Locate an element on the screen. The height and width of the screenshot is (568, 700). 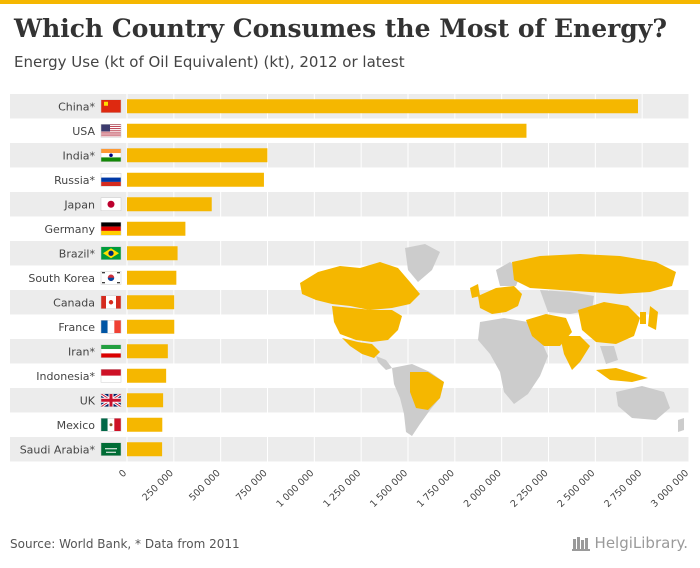
category-label: Brazil* is located at coordinates (77, 253).